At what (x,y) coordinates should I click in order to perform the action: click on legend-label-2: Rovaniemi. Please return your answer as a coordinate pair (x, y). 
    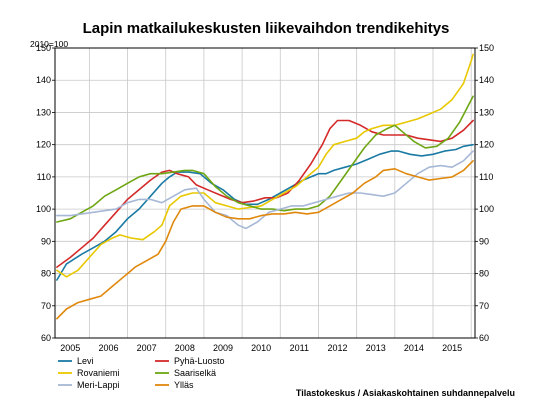
    Looking at the image, I should click on (98, 373).